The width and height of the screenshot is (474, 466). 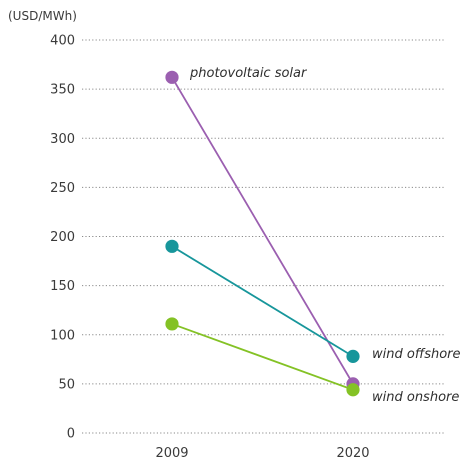 What do you see at coordinates (416, 354) in the screenshot?
I see `series-label-wind-offshore: wind offshore` at bounding box center [416, 354].